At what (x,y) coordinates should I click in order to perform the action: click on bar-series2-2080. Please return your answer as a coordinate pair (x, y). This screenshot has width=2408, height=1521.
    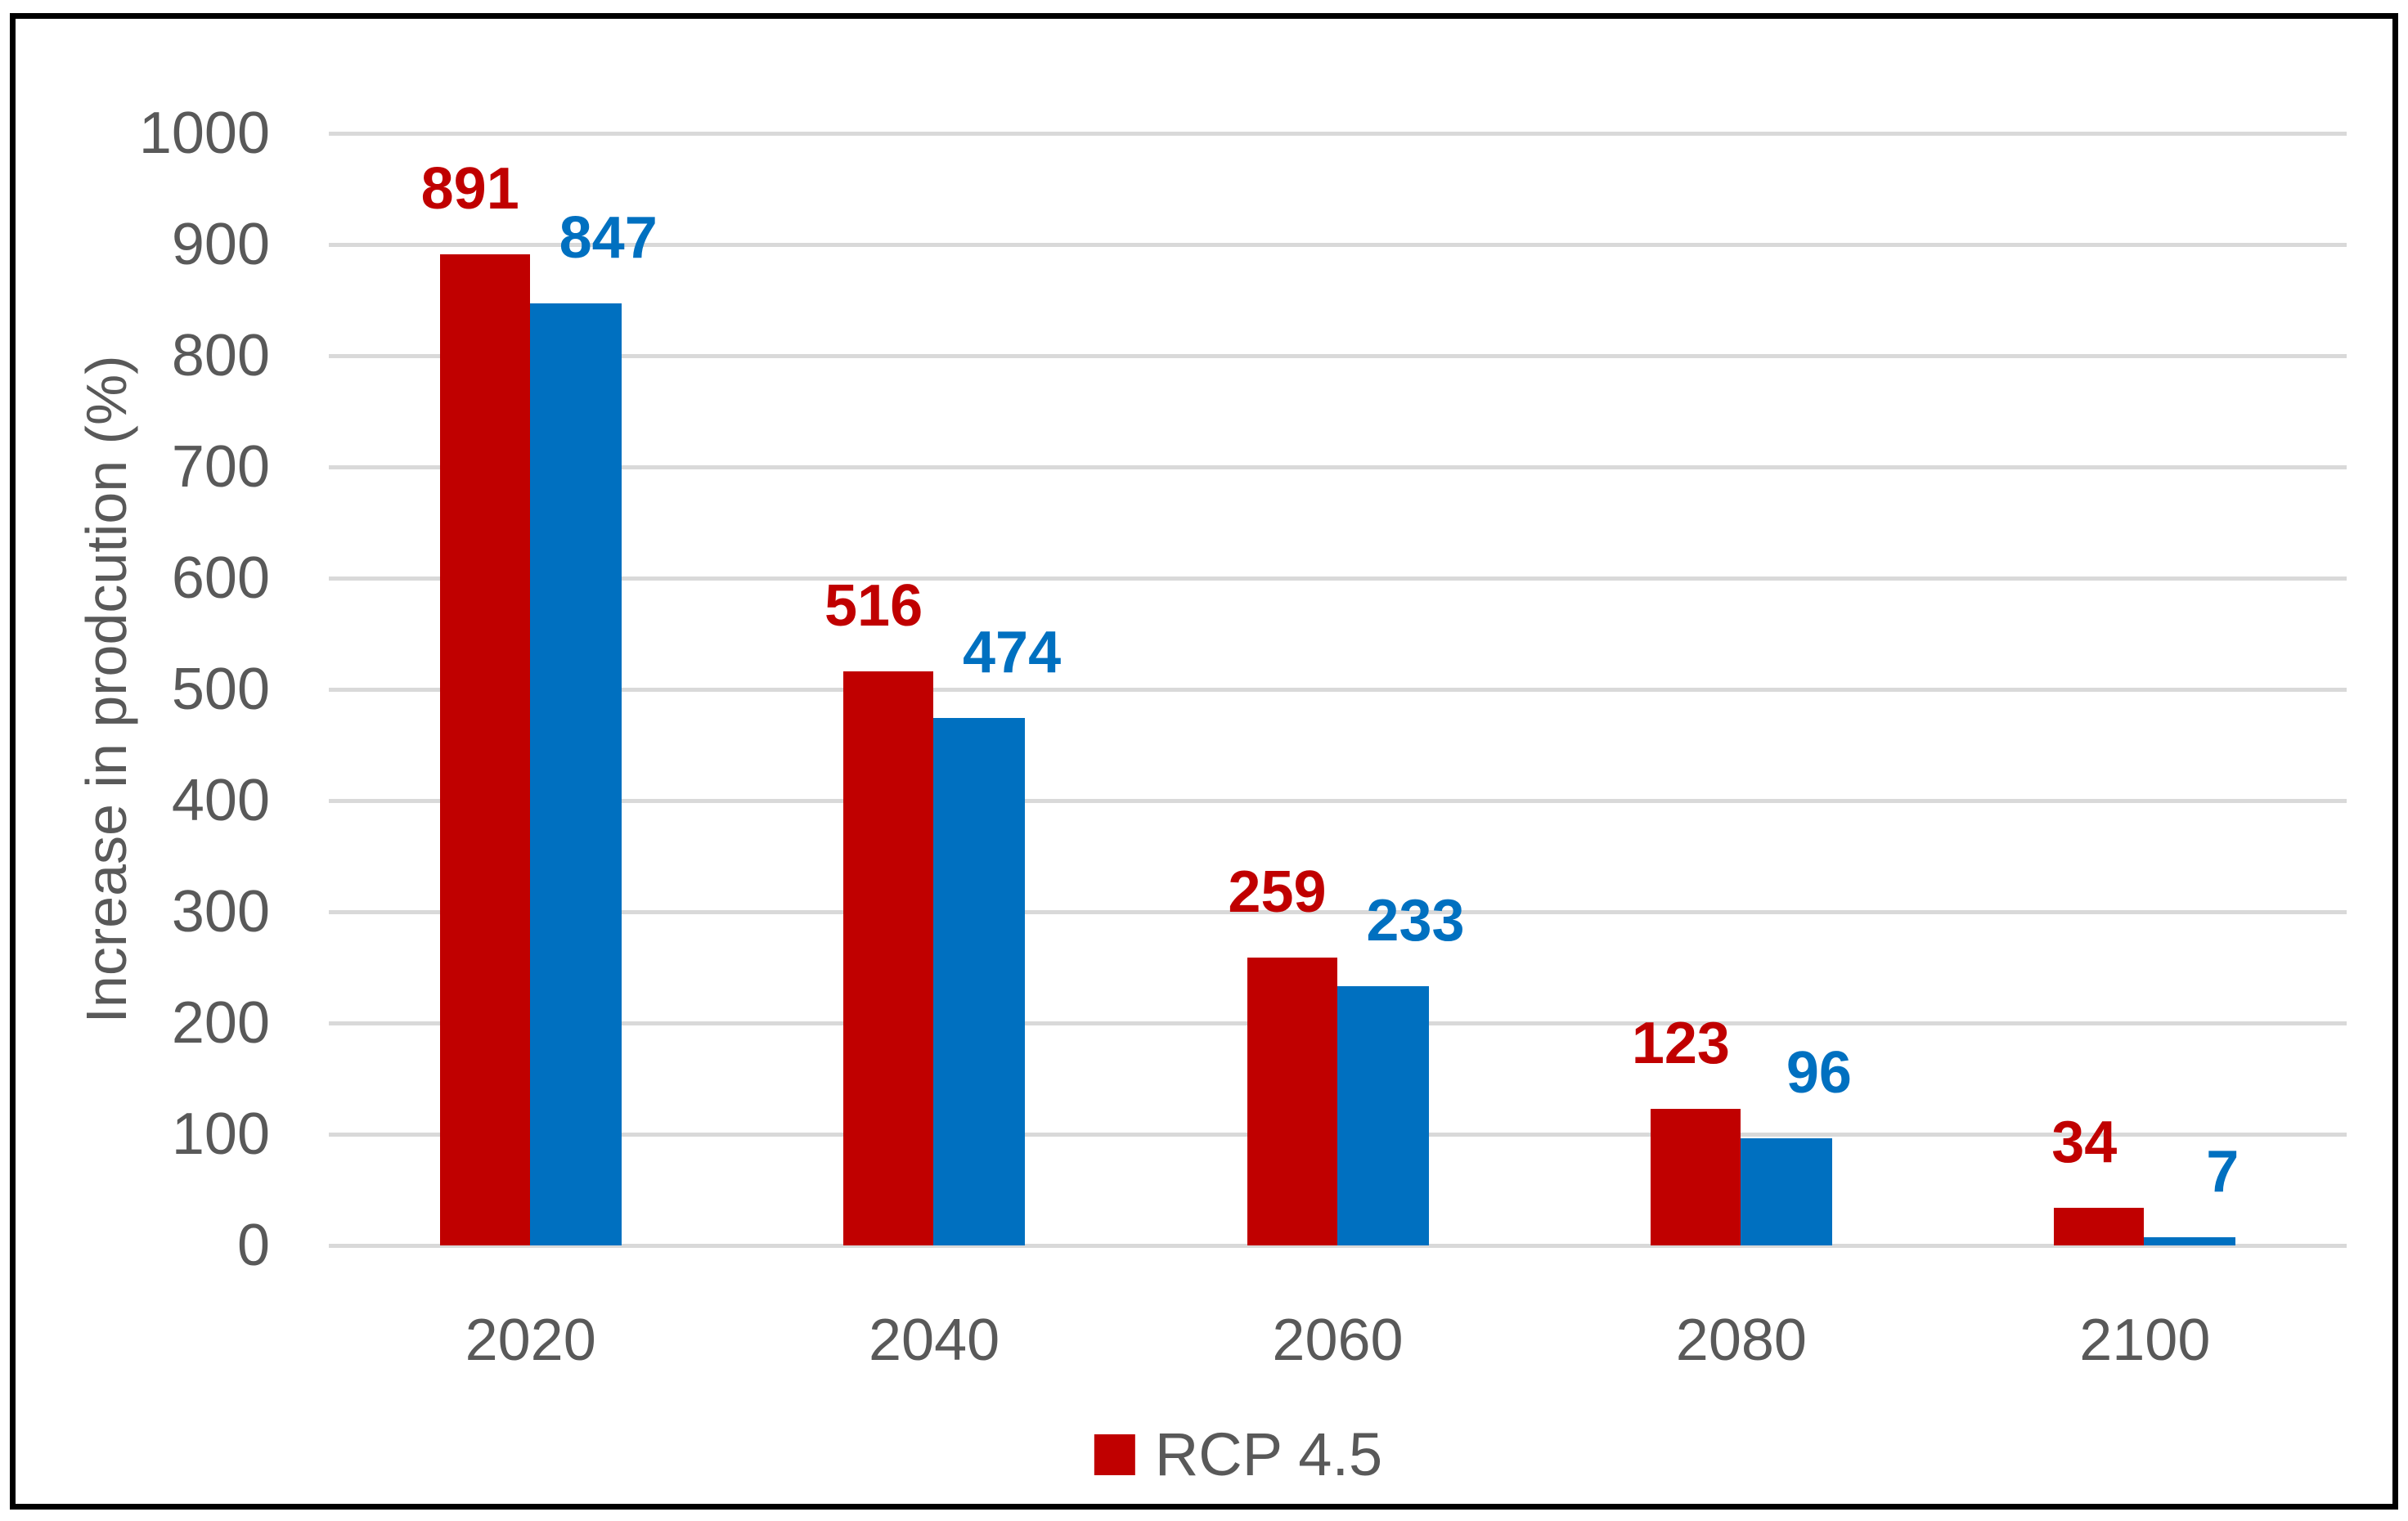
    Looking at the image, I should click on (1786, 1191).